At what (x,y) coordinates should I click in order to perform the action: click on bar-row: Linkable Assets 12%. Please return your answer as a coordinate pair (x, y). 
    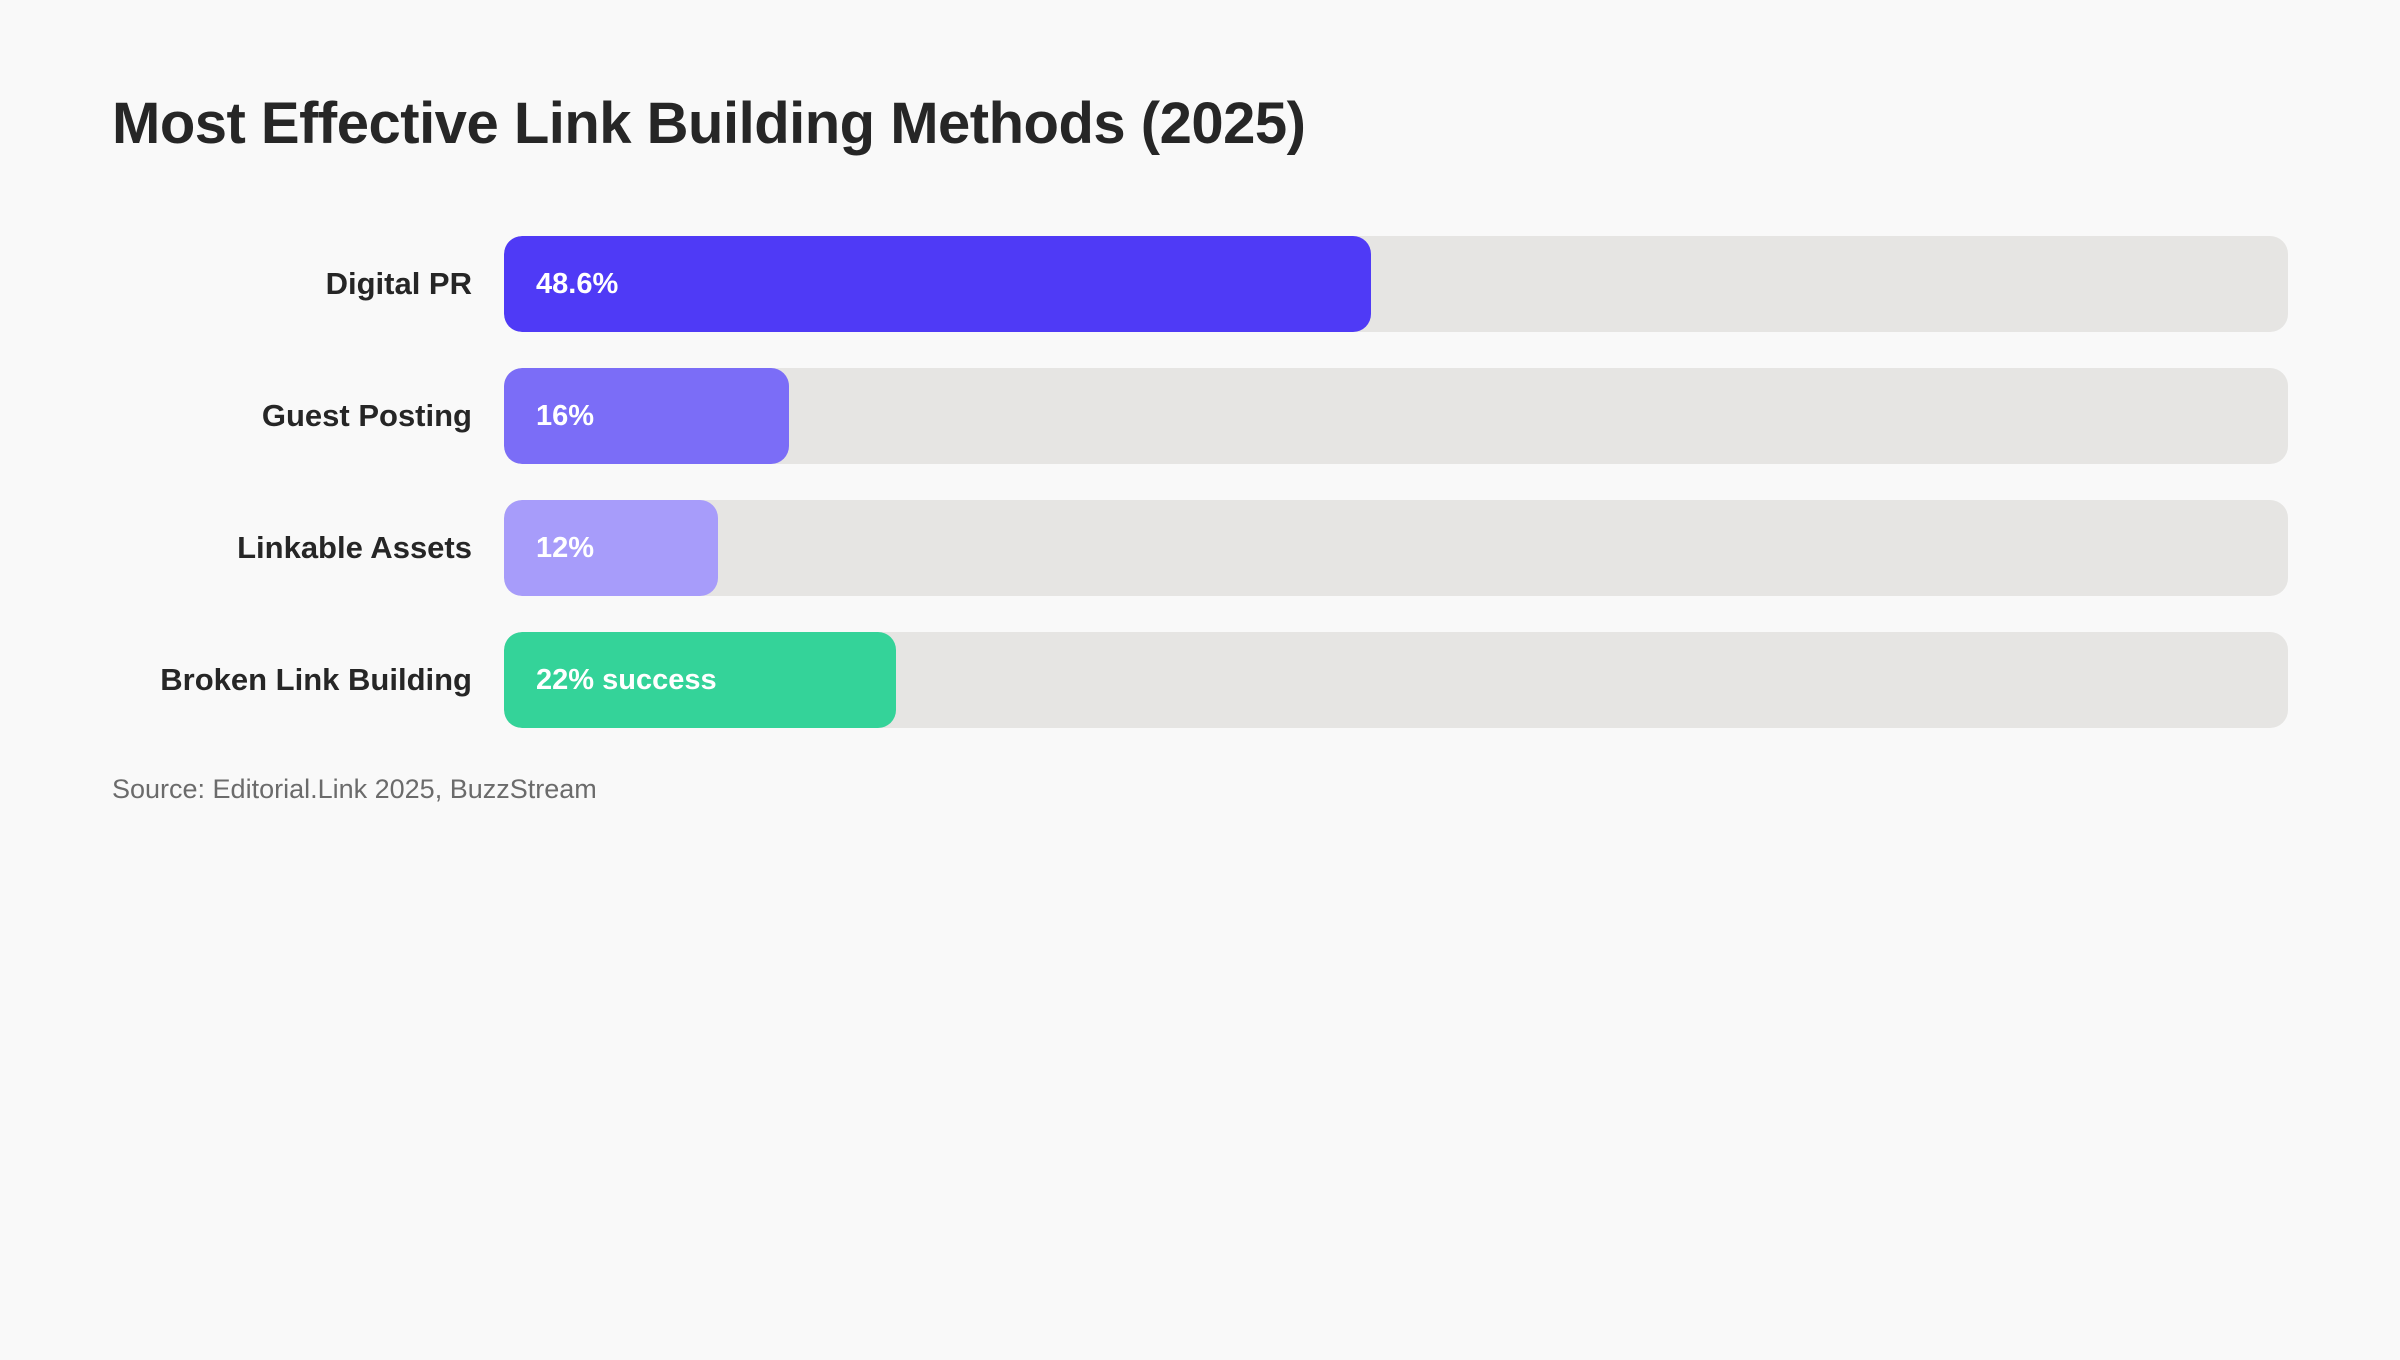
    Looking at the image, I should click on (1200, 548).